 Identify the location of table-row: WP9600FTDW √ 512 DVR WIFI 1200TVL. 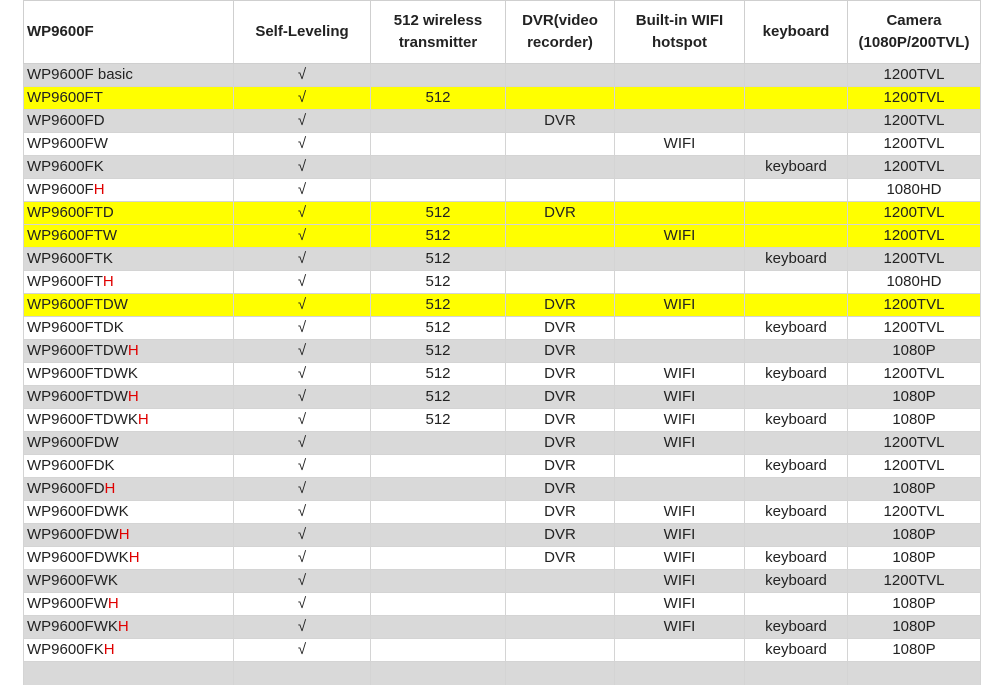
(502, 305).